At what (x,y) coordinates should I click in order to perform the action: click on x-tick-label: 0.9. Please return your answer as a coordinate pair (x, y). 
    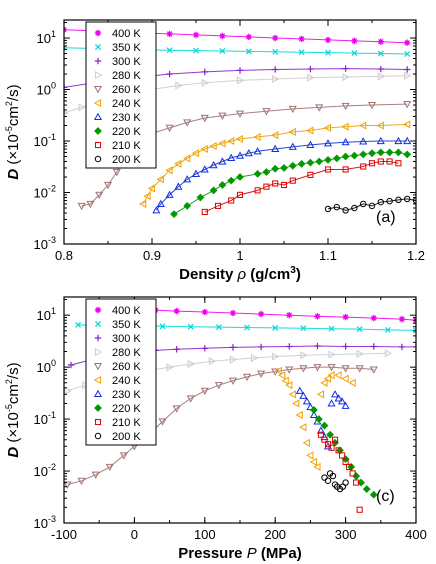
    Looking at the image, I should click on (152, 255).